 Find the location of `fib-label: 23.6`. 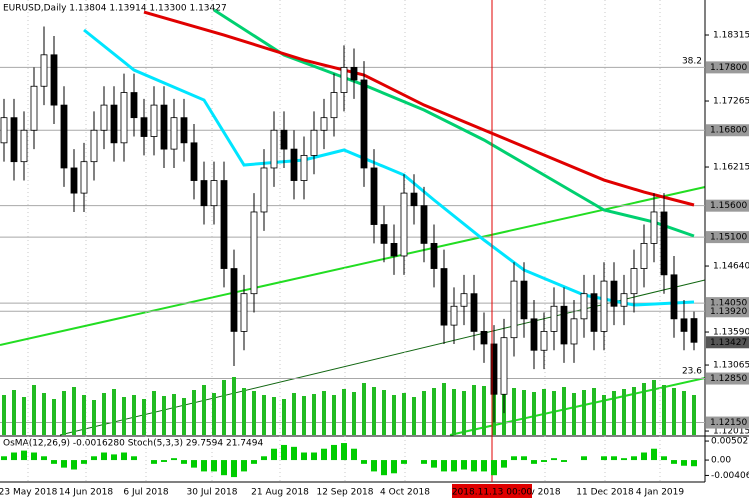

fib-label: 23.6 is located at coordinates (692, 372).